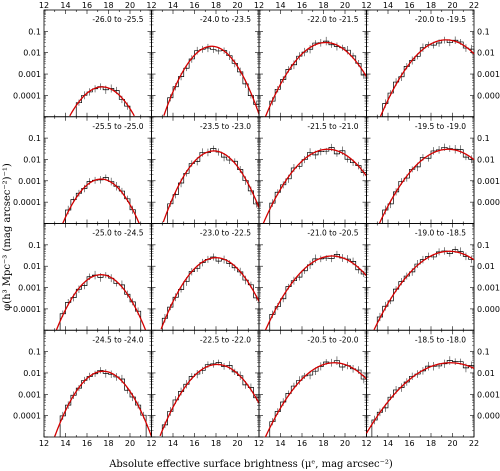  I want to click on panel-label: -20.5 to -20.0, so click(332, 339).